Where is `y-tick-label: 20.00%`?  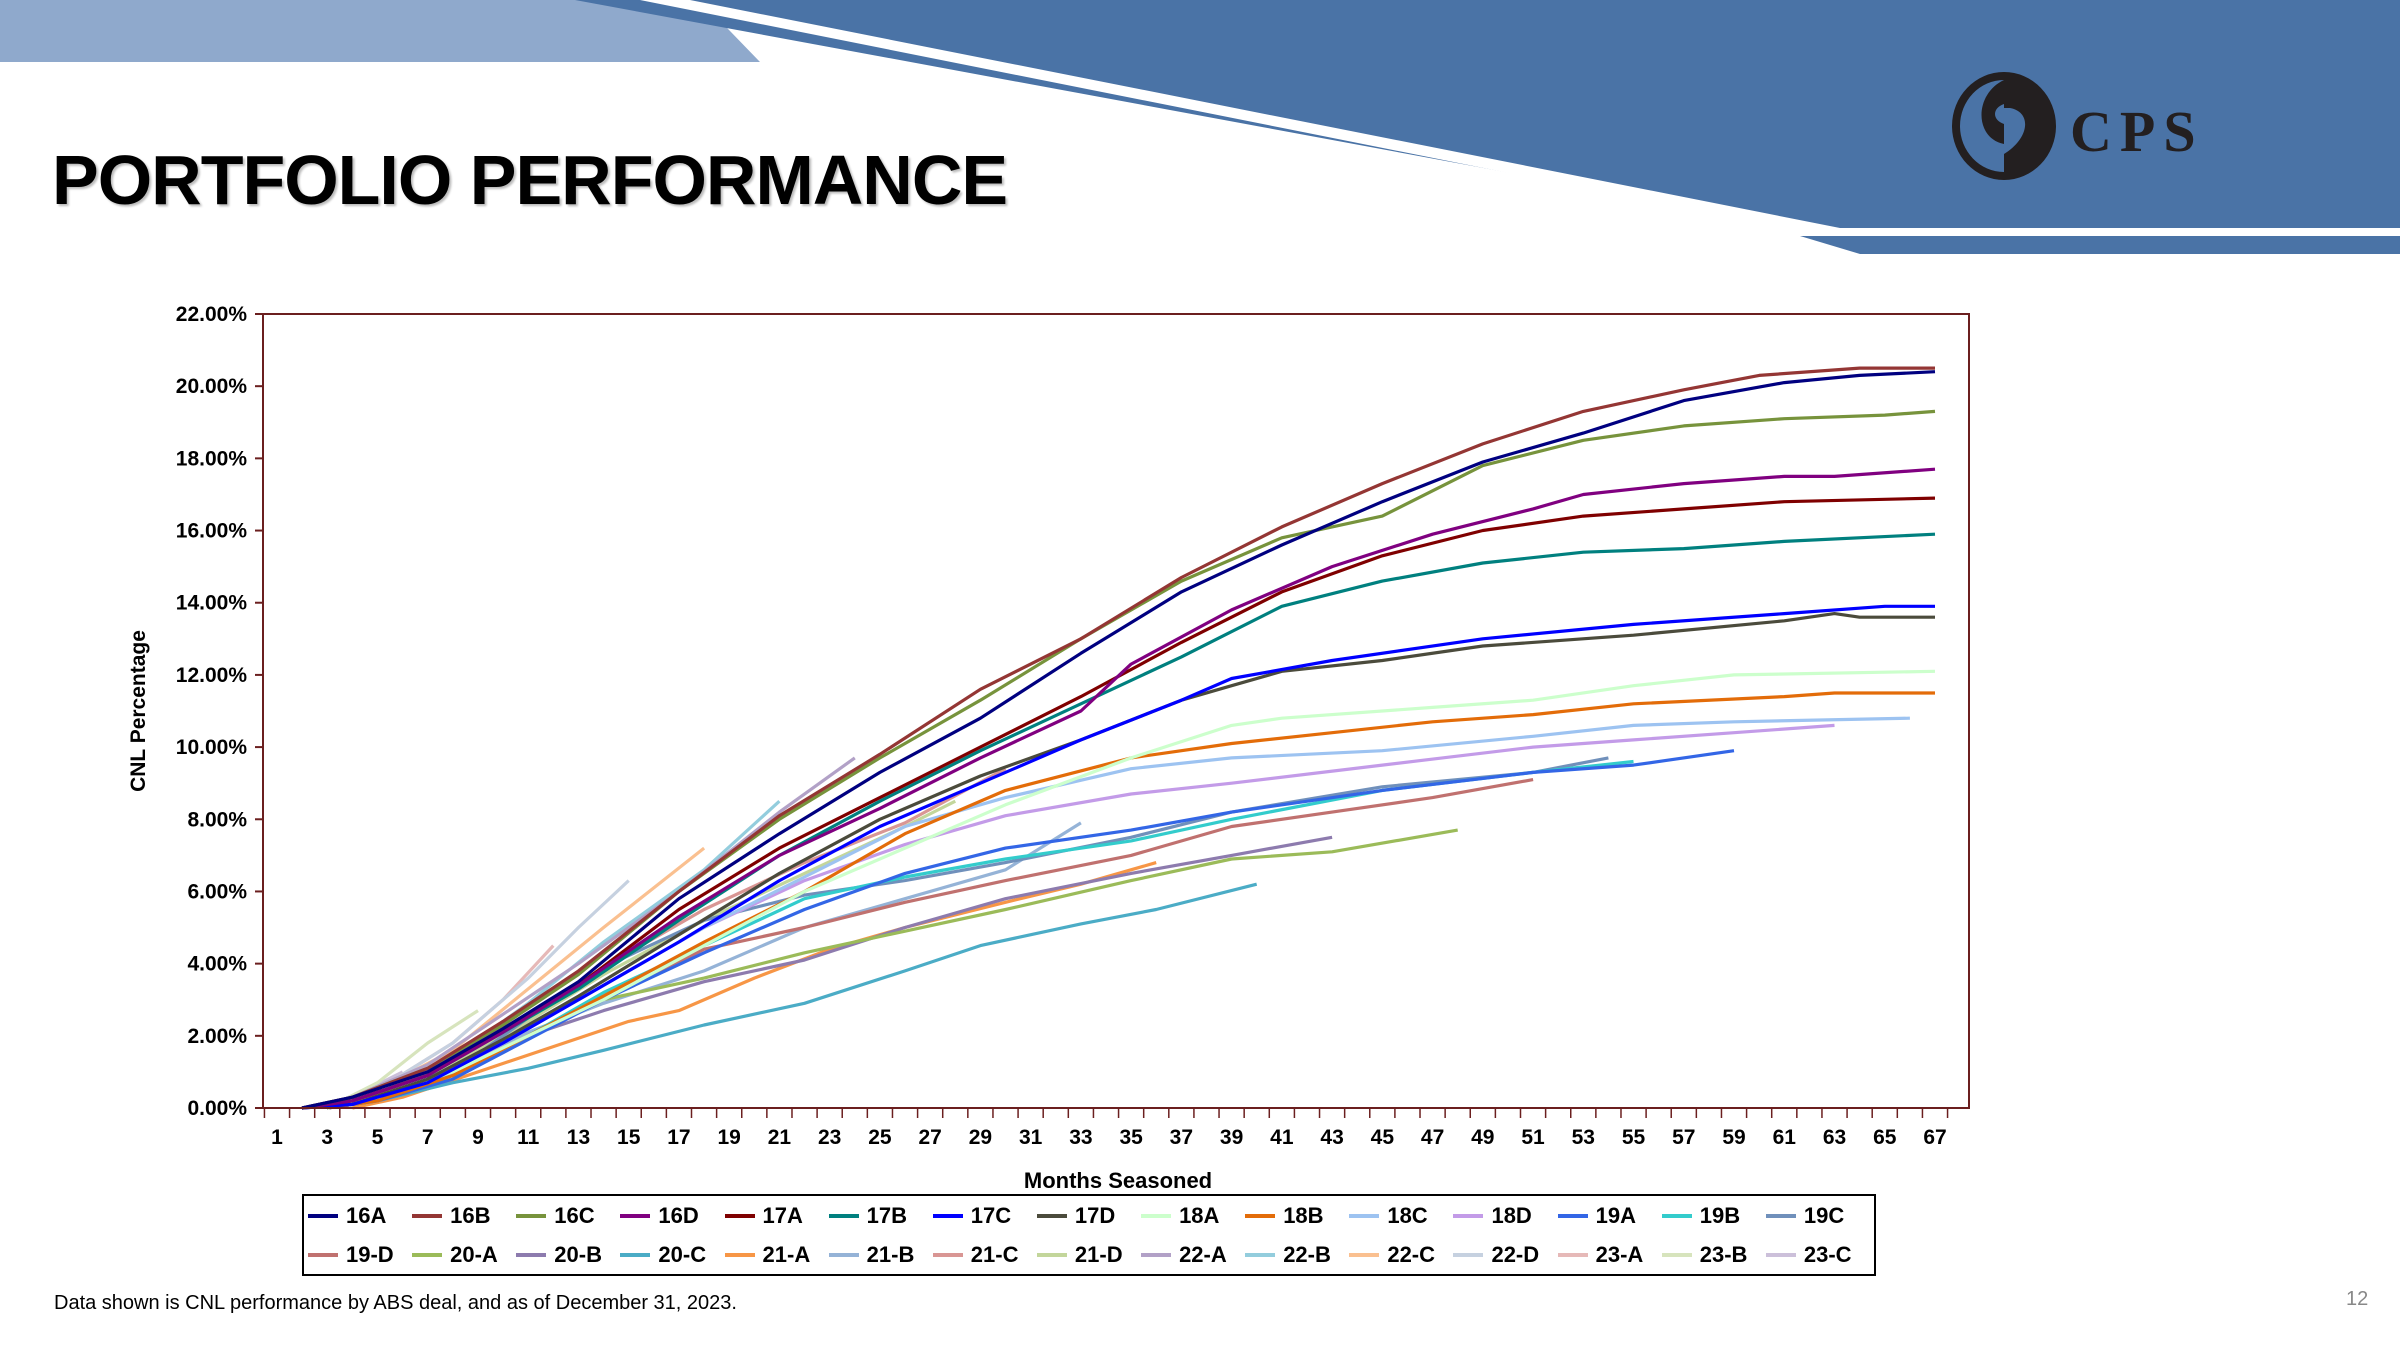
y-tick-label: 20.00% is located at coordinates (212, 386).